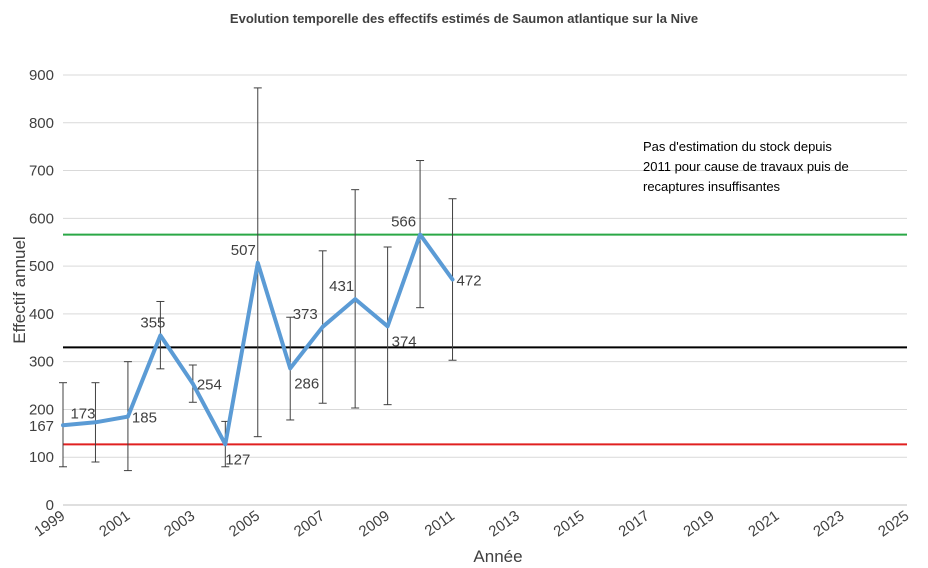  I want to click on y-tick-label: 500, so click(41, 266).